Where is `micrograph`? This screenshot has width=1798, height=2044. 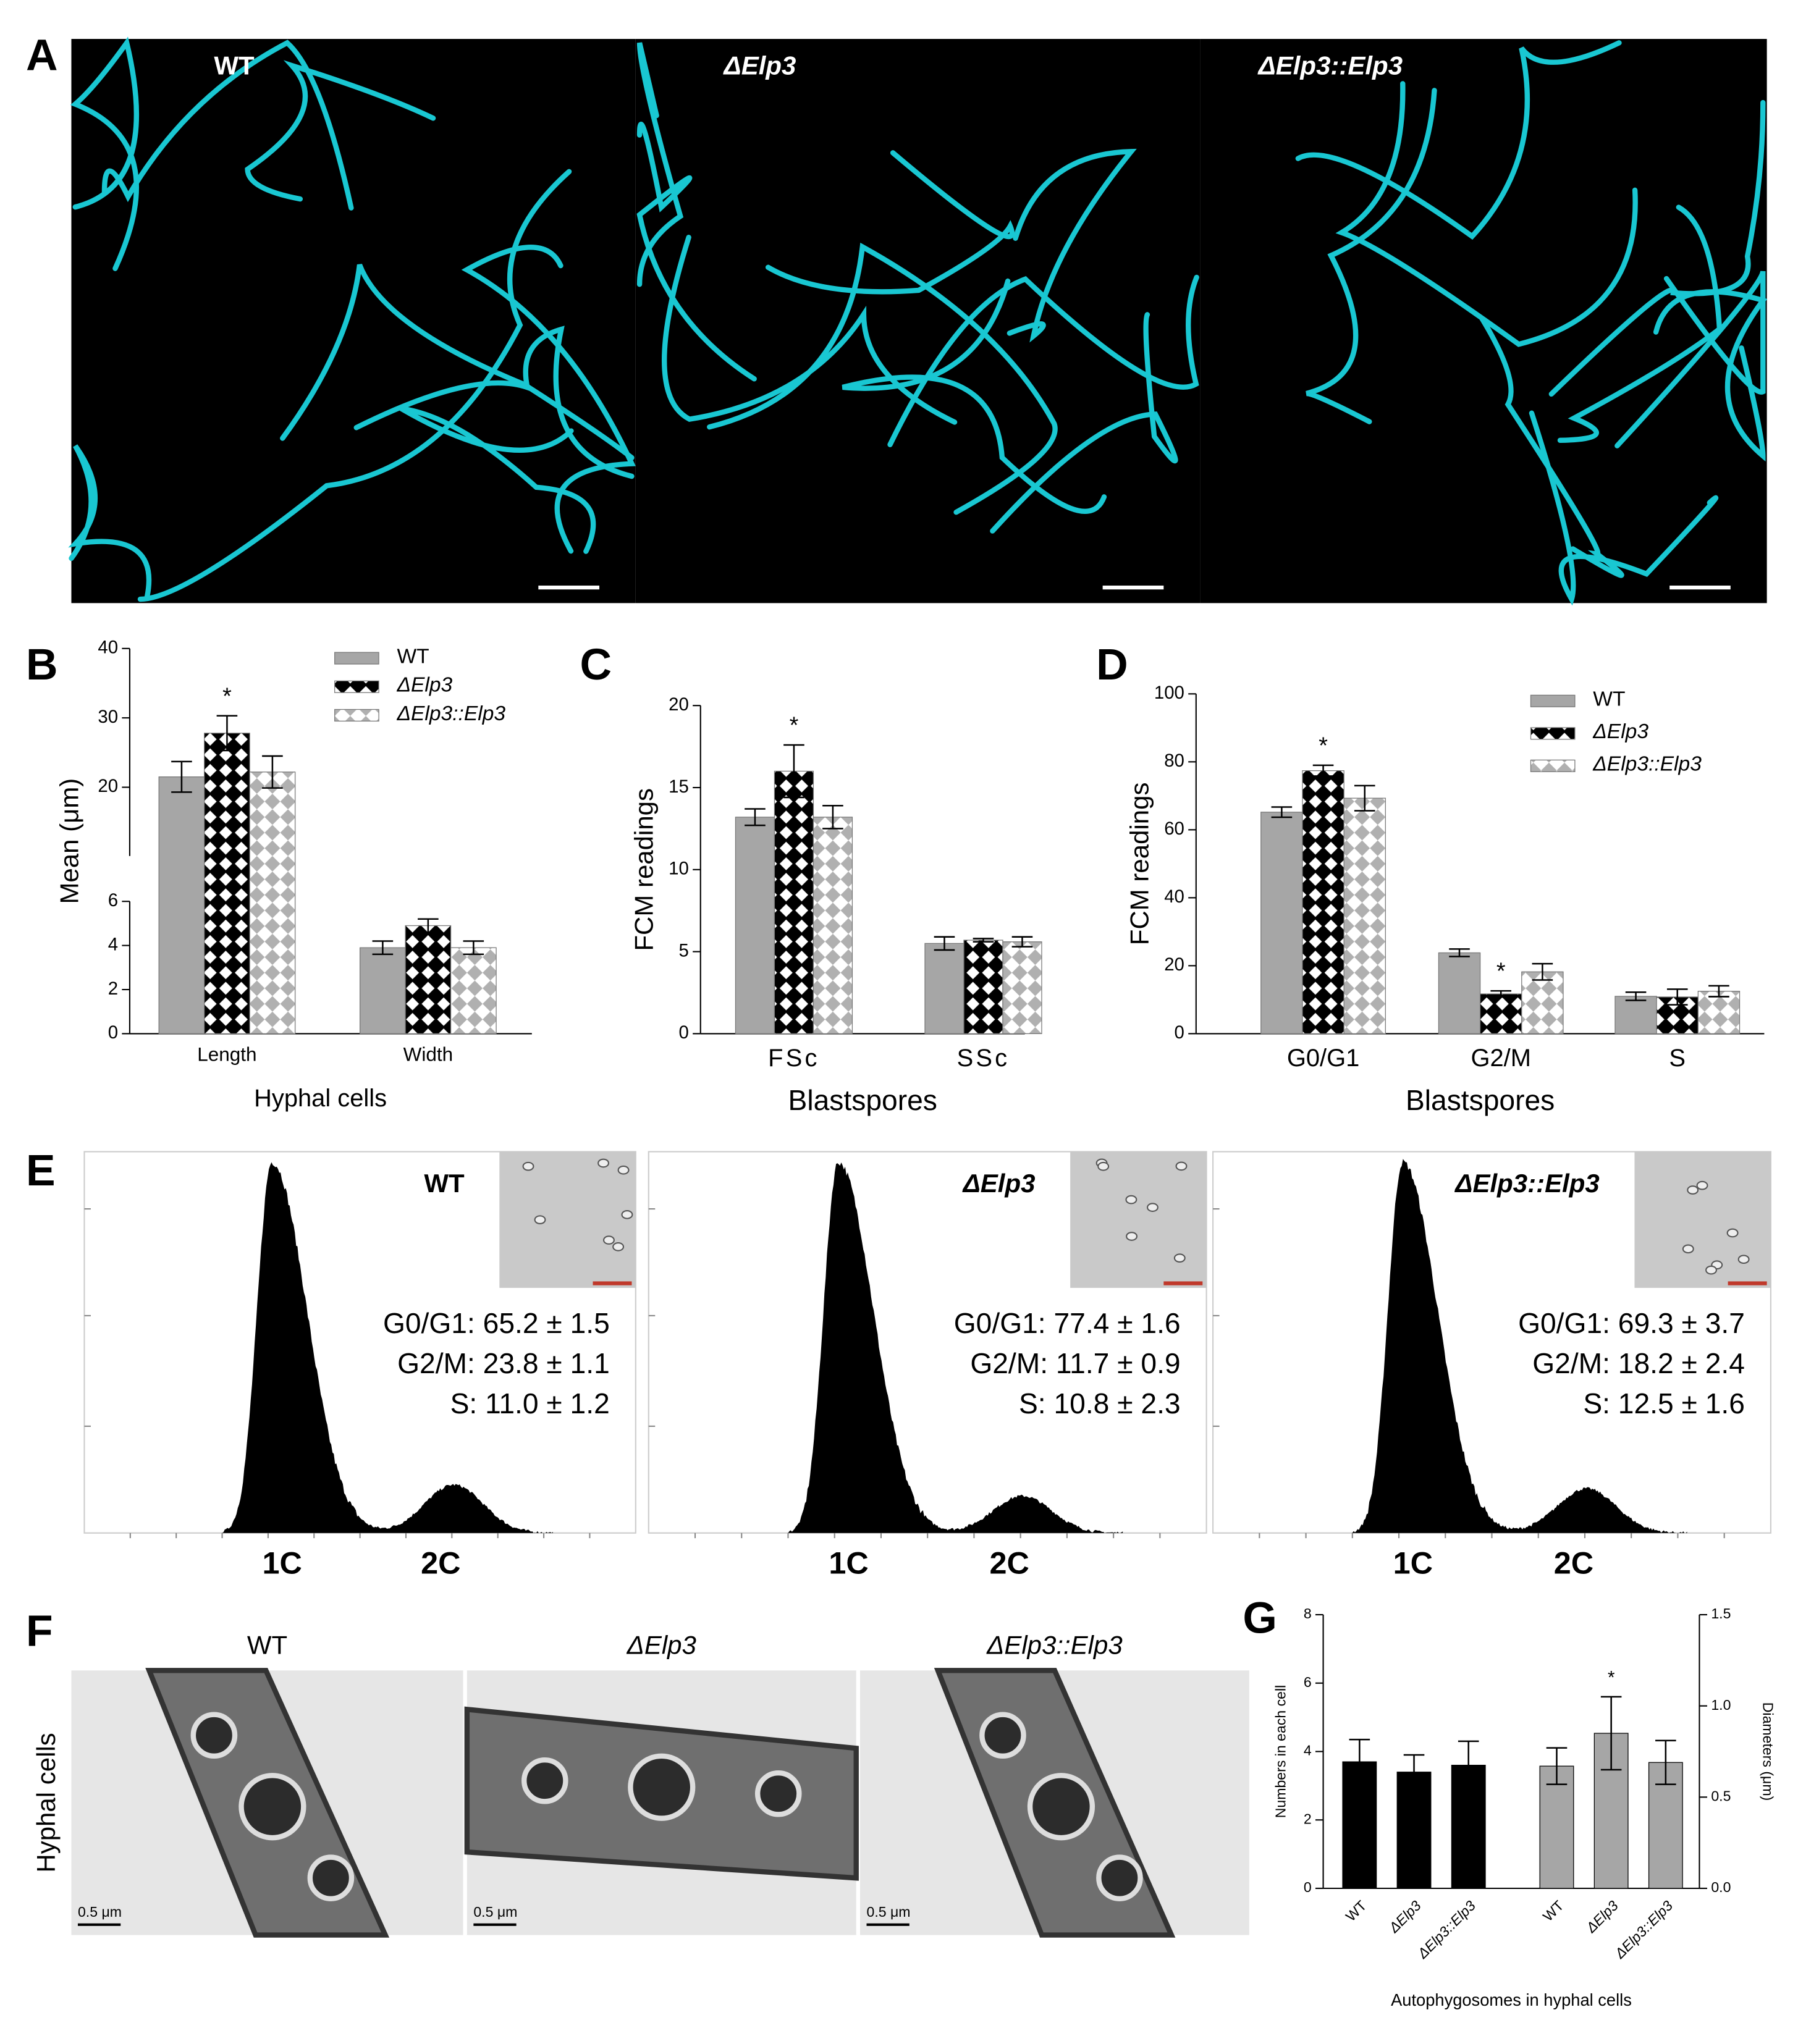
micrograph is located at coordinates (918, 321).